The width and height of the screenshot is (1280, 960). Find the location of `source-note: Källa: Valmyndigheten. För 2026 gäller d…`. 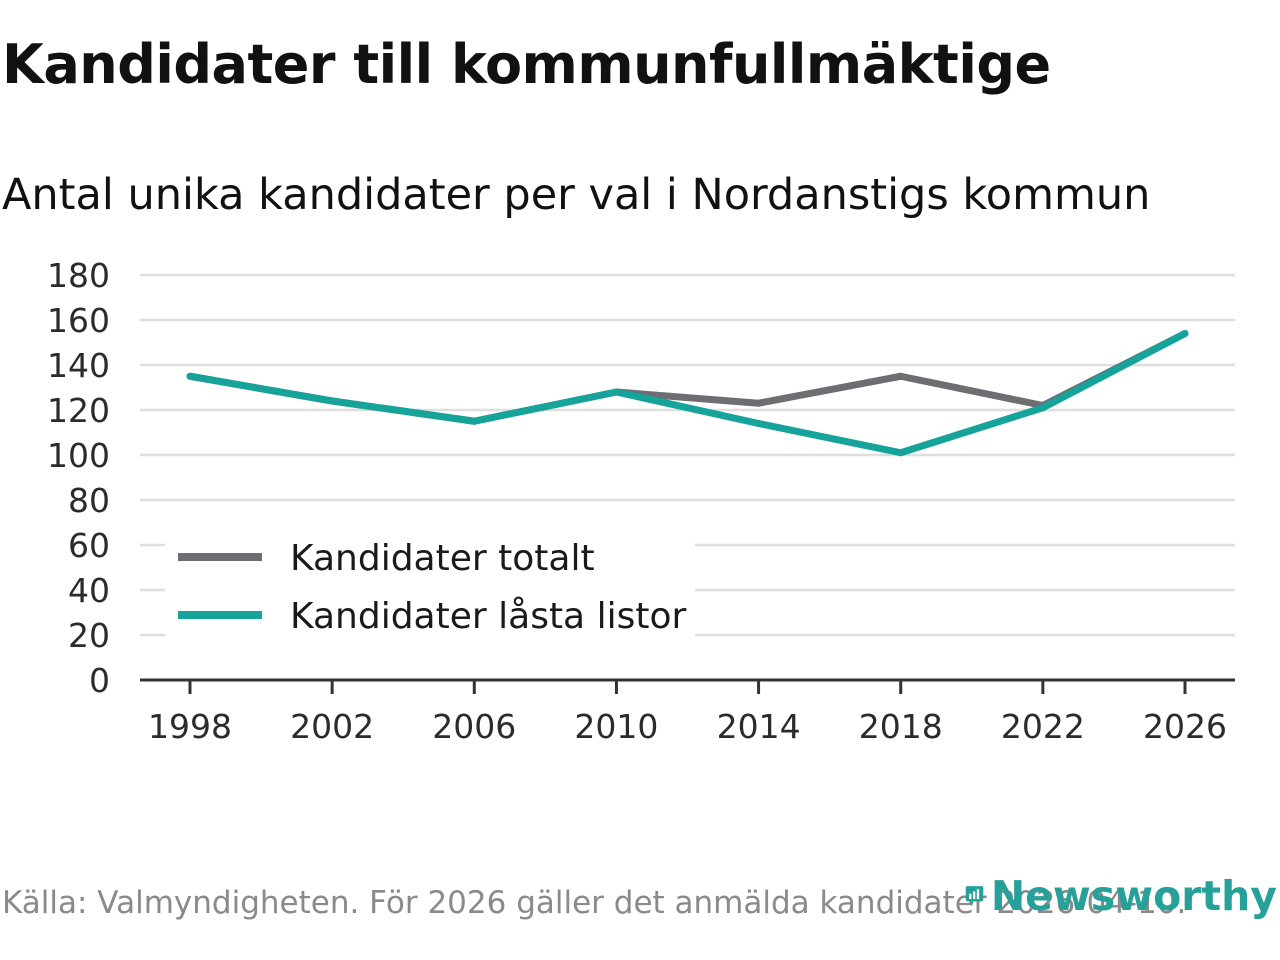

source-note: Källa: Valmyndigheten. För 2026 gäller d… is located at coordinates (594, 903).